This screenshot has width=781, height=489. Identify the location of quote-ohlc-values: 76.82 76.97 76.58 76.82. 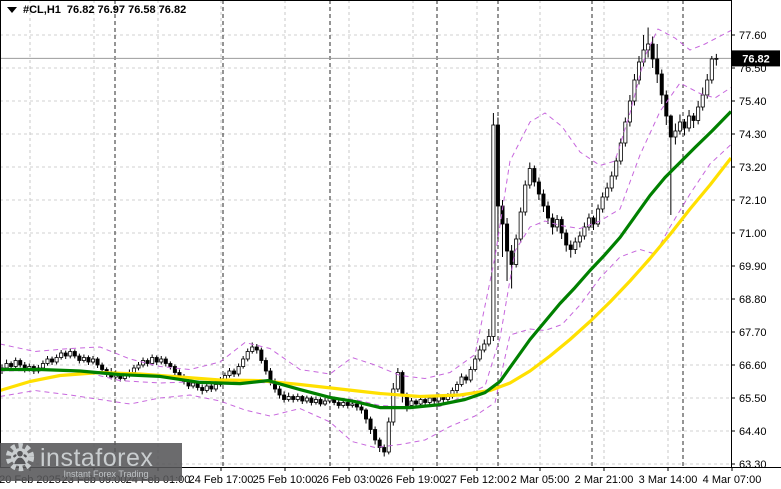
(126, 10).